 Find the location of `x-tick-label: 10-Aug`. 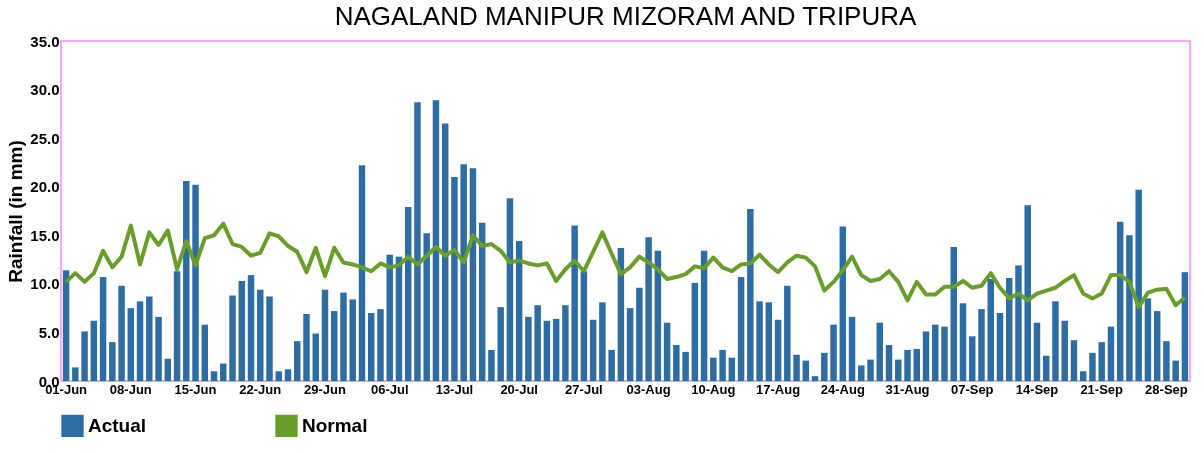

x-tick-label: 10-Aug is located at coordinates (713, 389).